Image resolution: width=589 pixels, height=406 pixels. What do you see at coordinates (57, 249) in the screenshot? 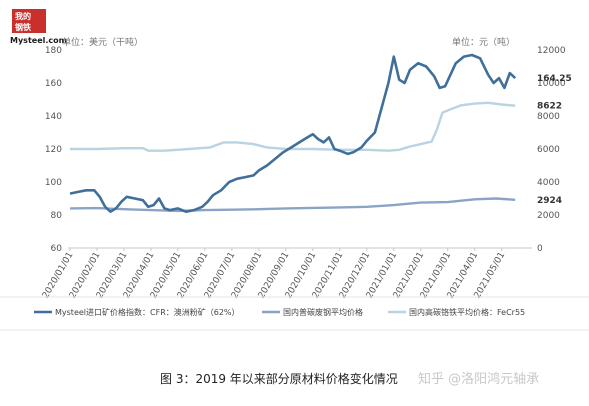
I see `left-tick-label: 60` at bounding box center [57, 249].